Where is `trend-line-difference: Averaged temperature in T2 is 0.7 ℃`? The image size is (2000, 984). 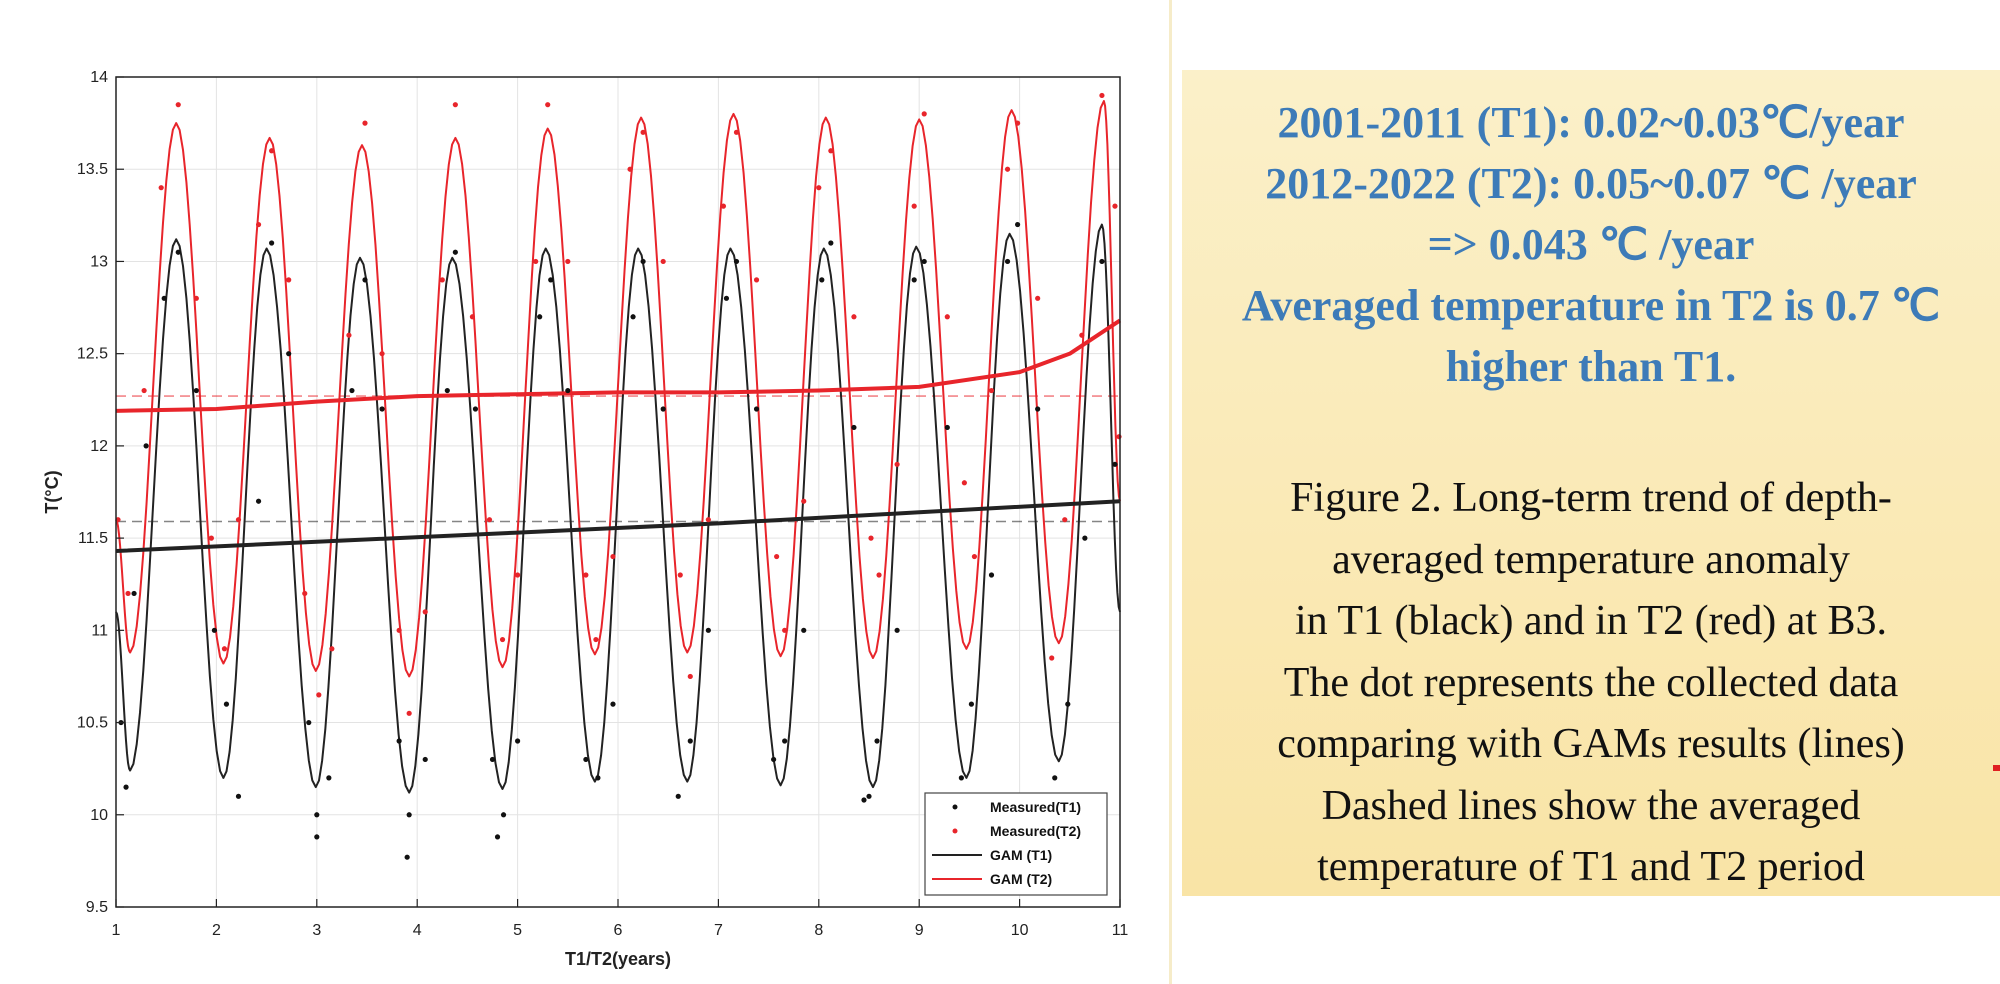 trend-line-difference: Averaged temperature in T2 is 0.7 ℃ is located at coordinates (1591, 305).